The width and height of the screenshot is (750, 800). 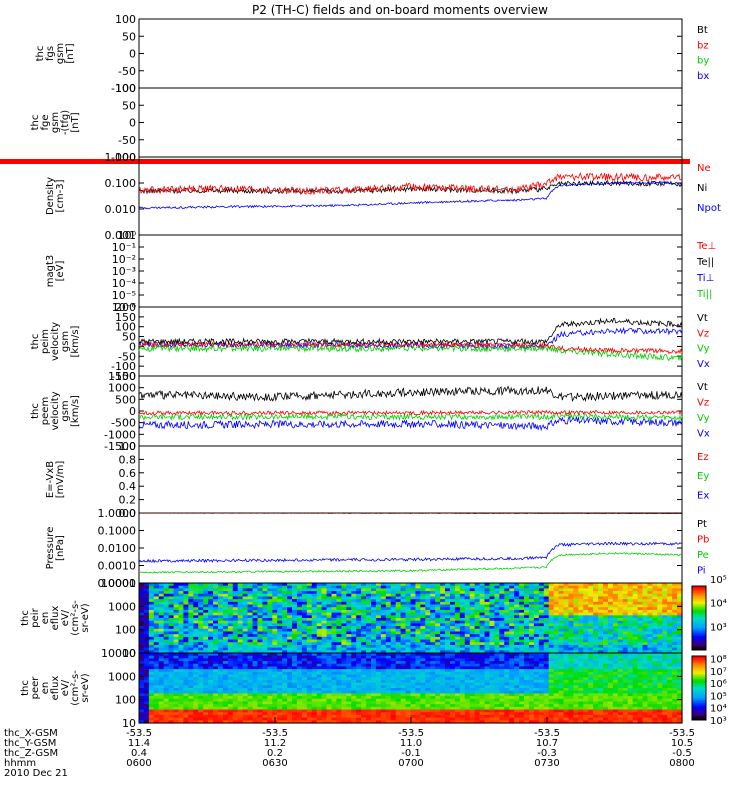 I want to click on y-axis-label: [nT], so click(x=75, y=122).